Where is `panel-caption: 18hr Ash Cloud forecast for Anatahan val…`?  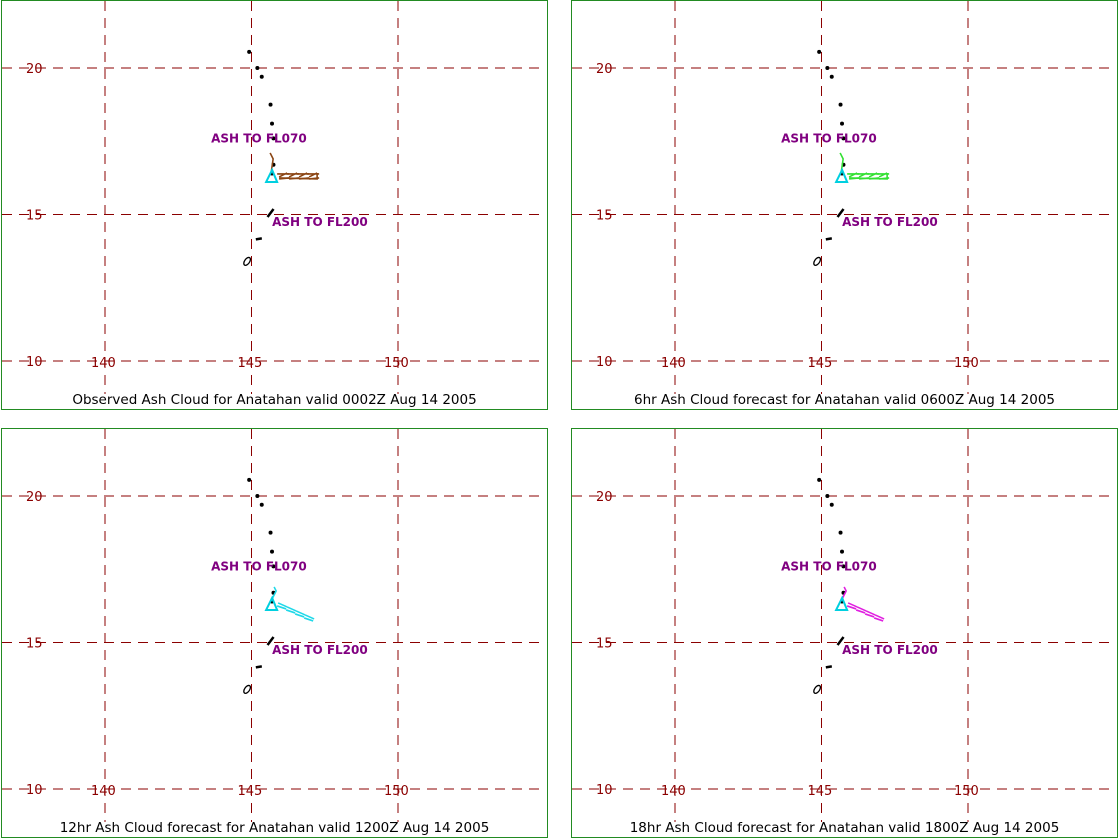 panel-caption: 18hr Ash Cloud forecast for Anatahan val… is located at coordinates (844, 828).